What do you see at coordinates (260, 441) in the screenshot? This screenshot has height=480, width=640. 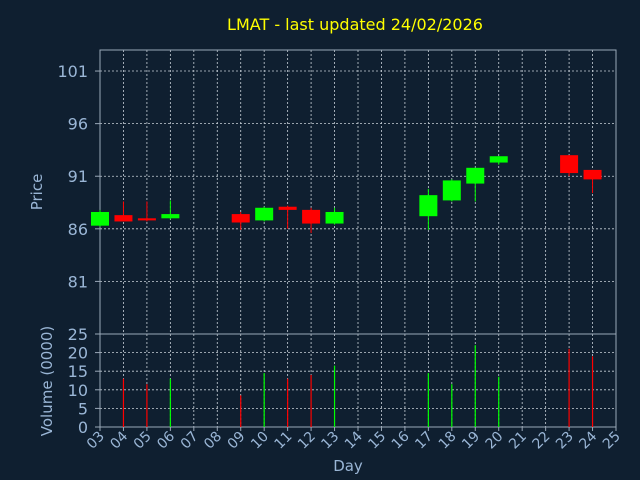 I see `day-tick-label: 10` at bounding box center [260, 441].